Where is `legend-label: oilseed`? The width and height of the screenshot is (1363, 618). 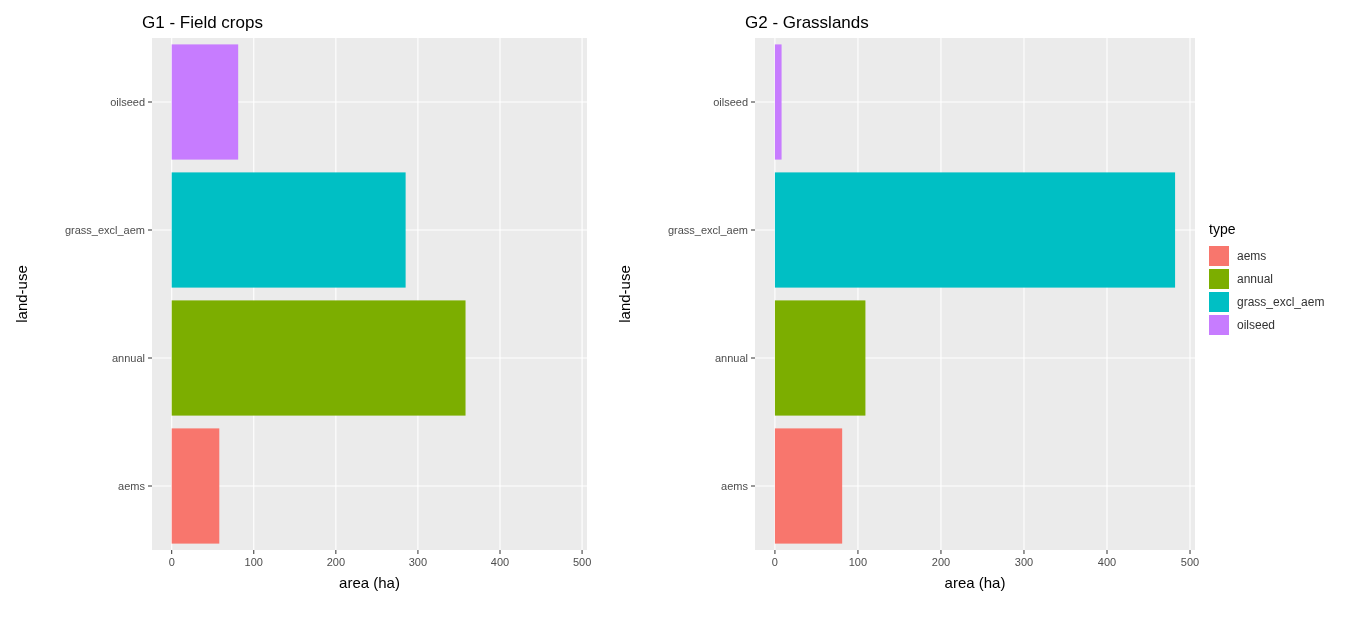 legend-label: oilseed is located at coordinates (1256, 325).